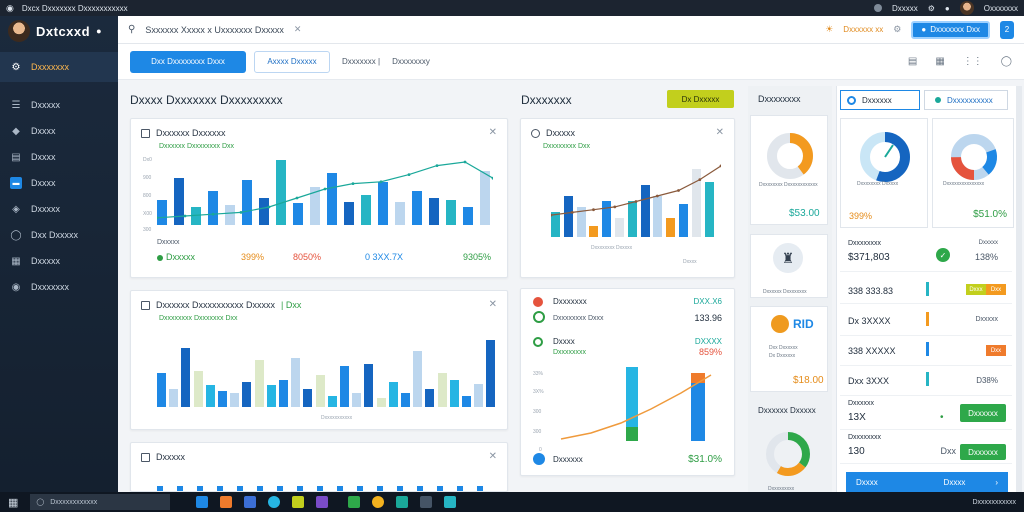  I want to click on sidebar-item-6: ◯ Dxx Dxxxxx, so click(59, 235).